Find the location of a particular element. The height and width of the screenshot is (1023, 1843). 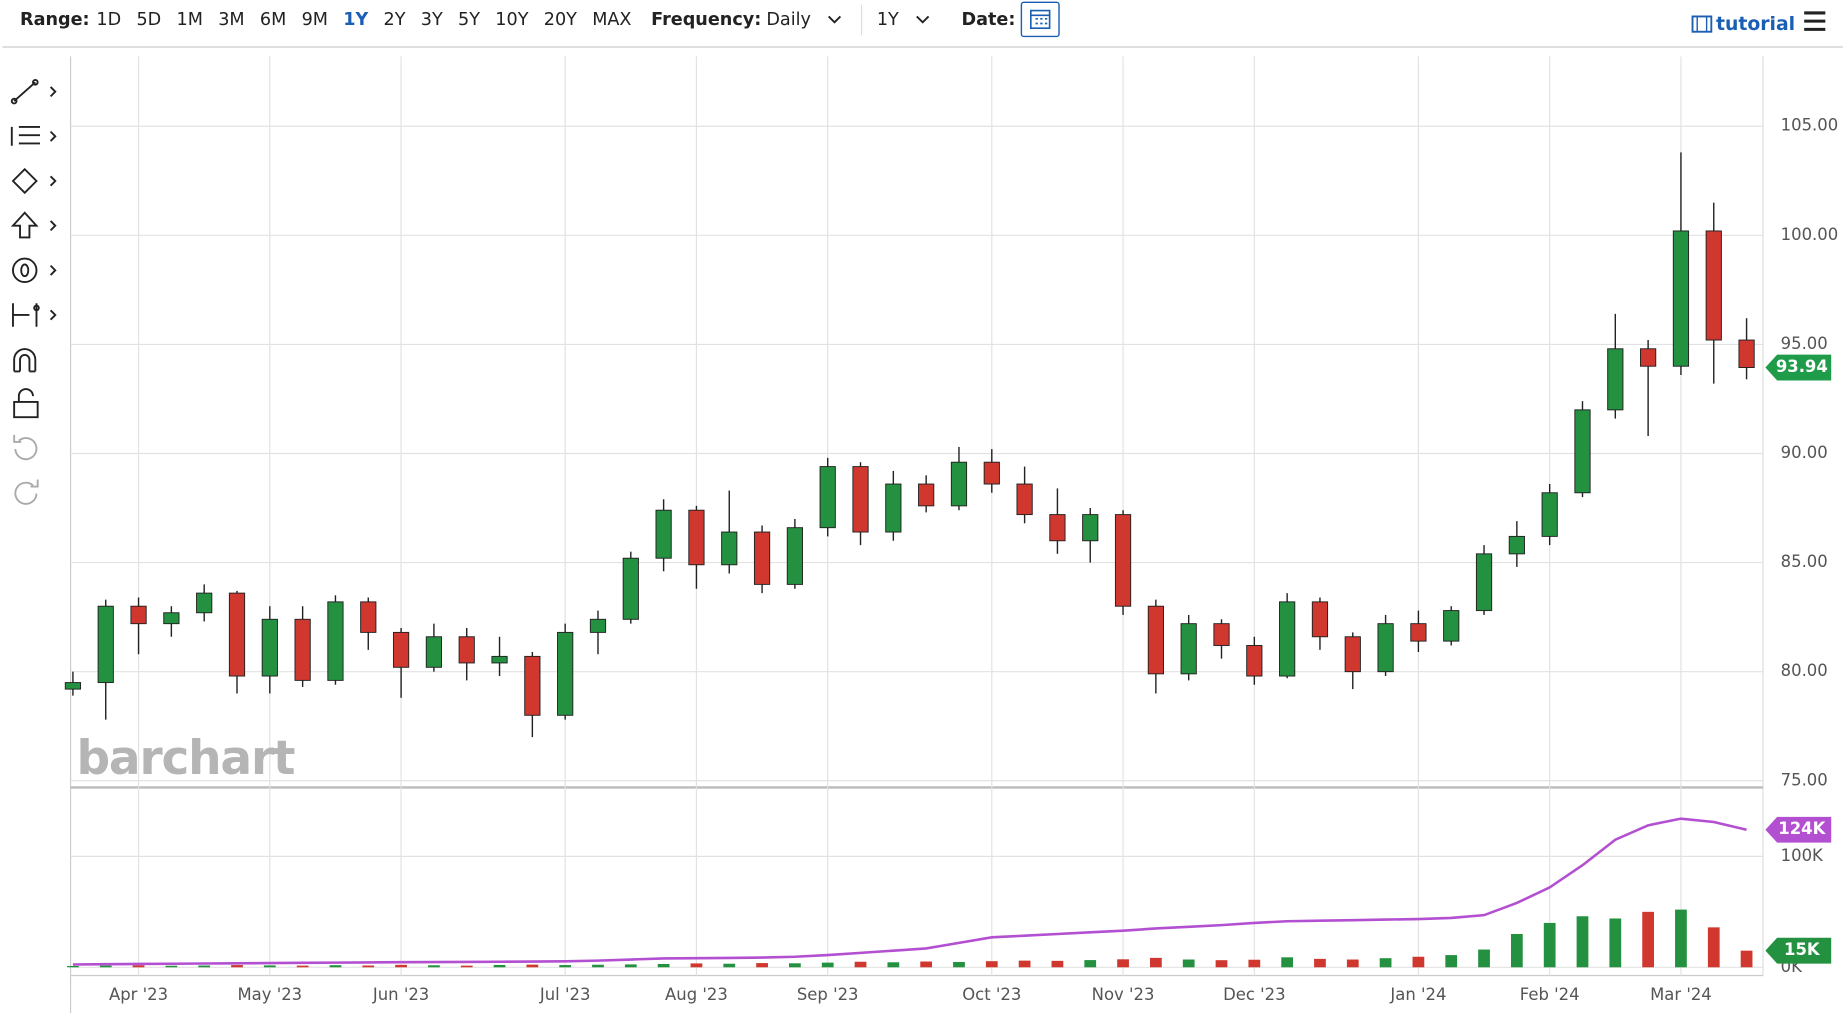

range-option: 2Y is located at coordinates (395, 20).